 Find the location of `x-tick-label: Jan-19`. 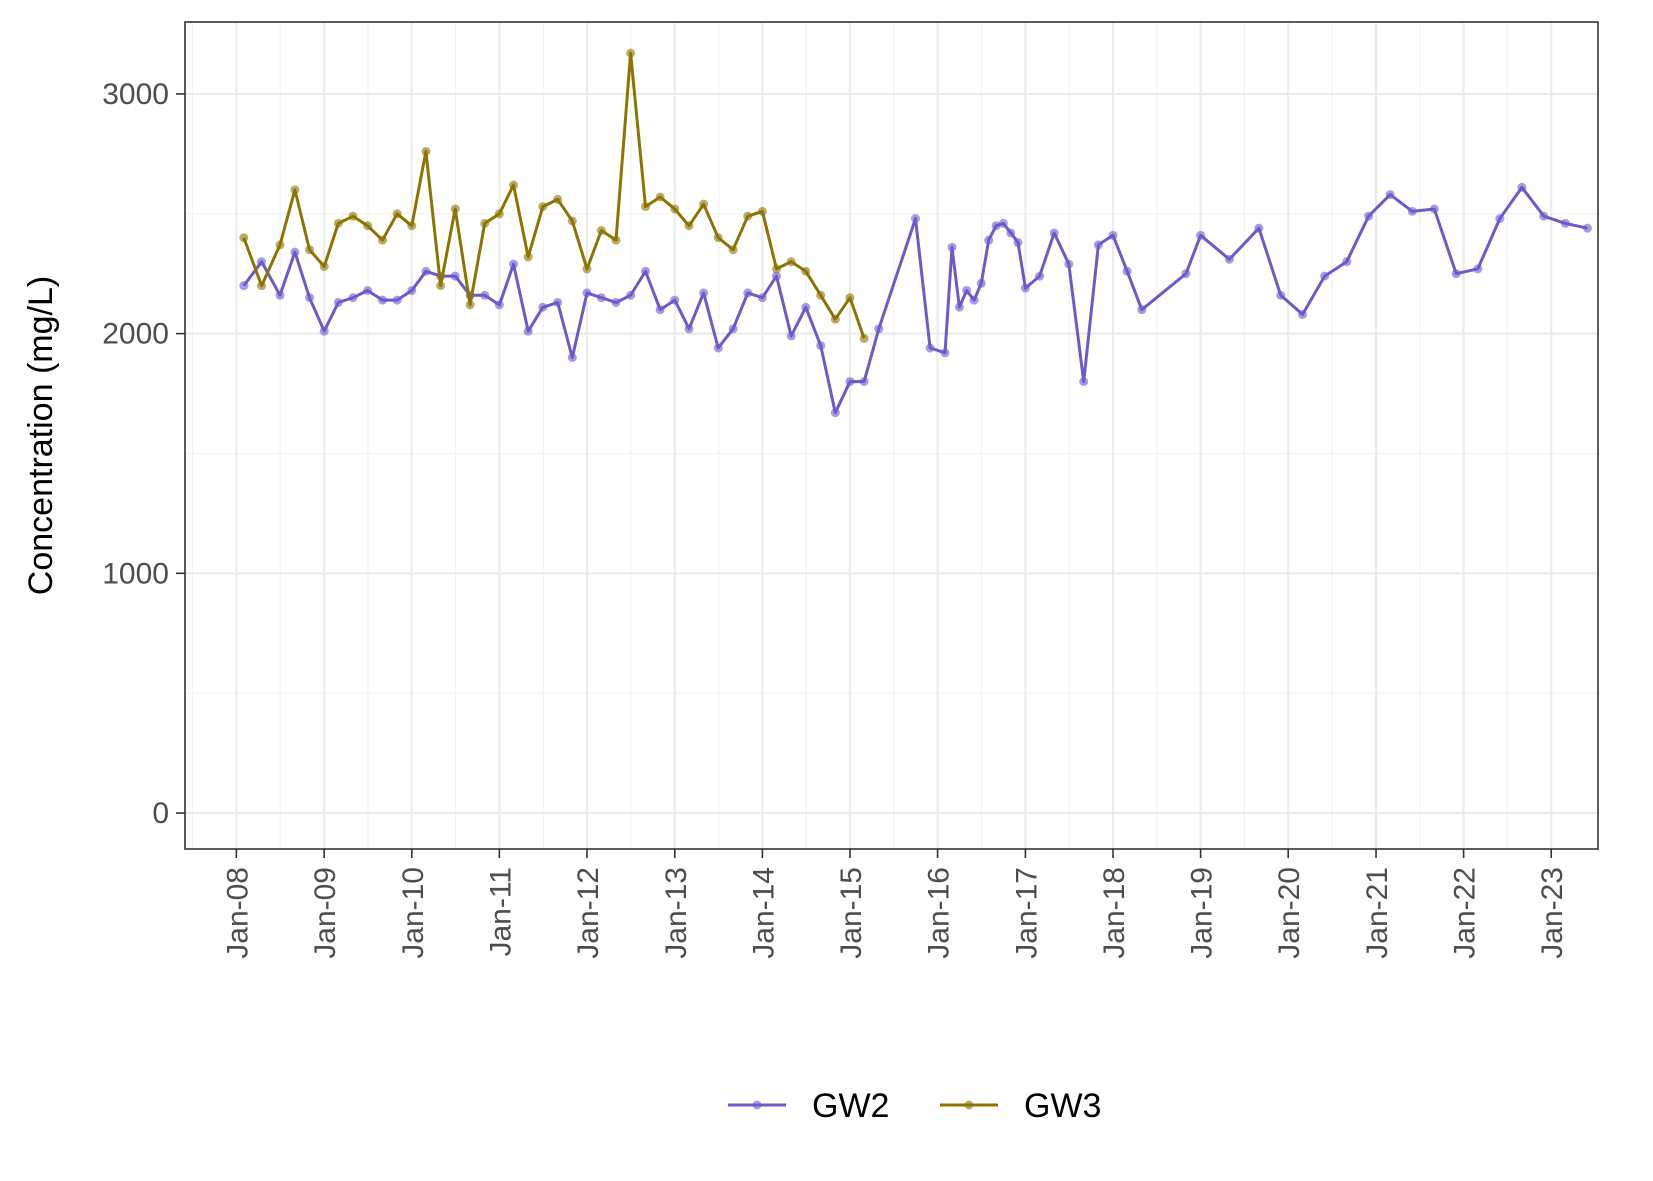

x-tick-label: Jan-19 is located at coordinates (1202, 913).